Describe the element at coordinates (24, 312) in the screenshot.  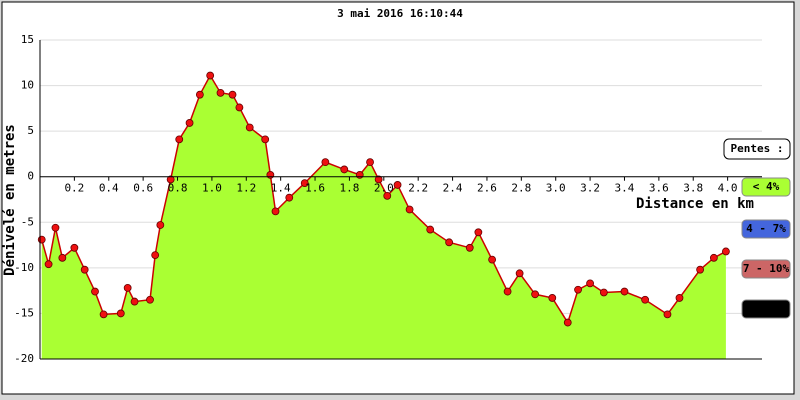
I see `y-tick-label: -15` at that location.